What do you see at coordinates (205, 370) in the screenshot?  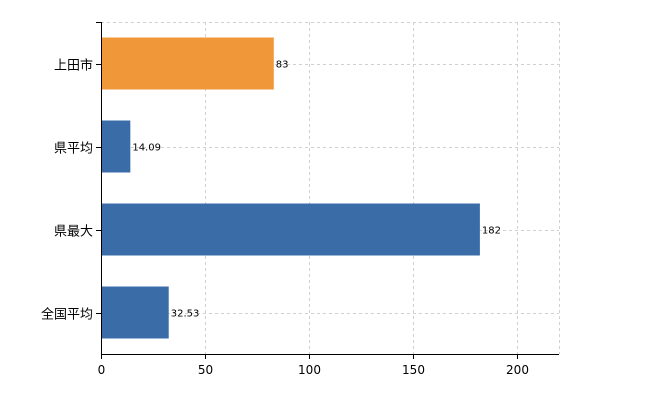 I see `x-tick-label-50: 50` at bounding box center [205, 370].